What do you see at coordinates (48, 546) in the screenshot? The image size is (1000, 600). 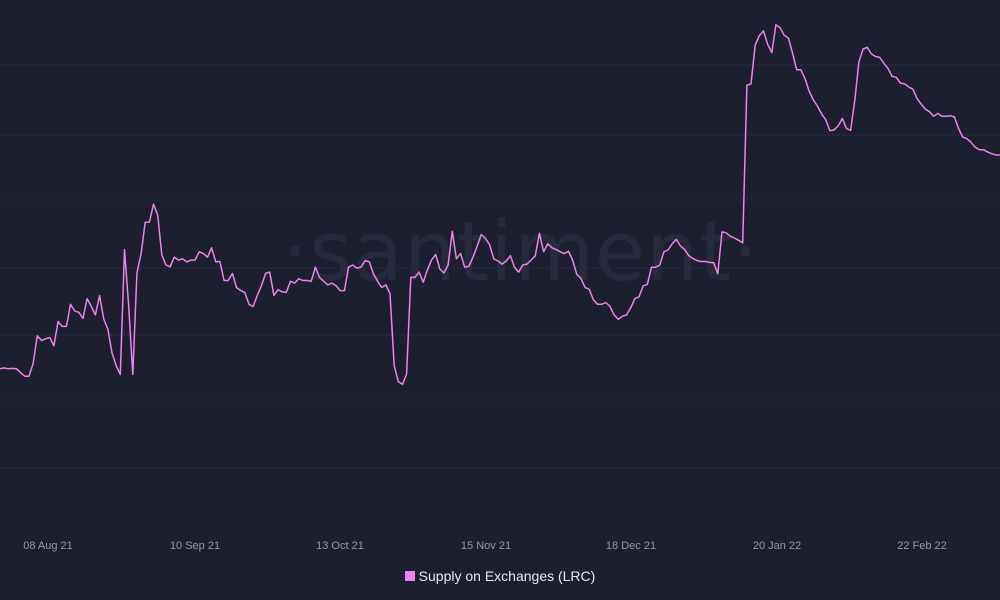 I see `x-tick-label: 08 Aug 21` at bounding box center [48, 546].